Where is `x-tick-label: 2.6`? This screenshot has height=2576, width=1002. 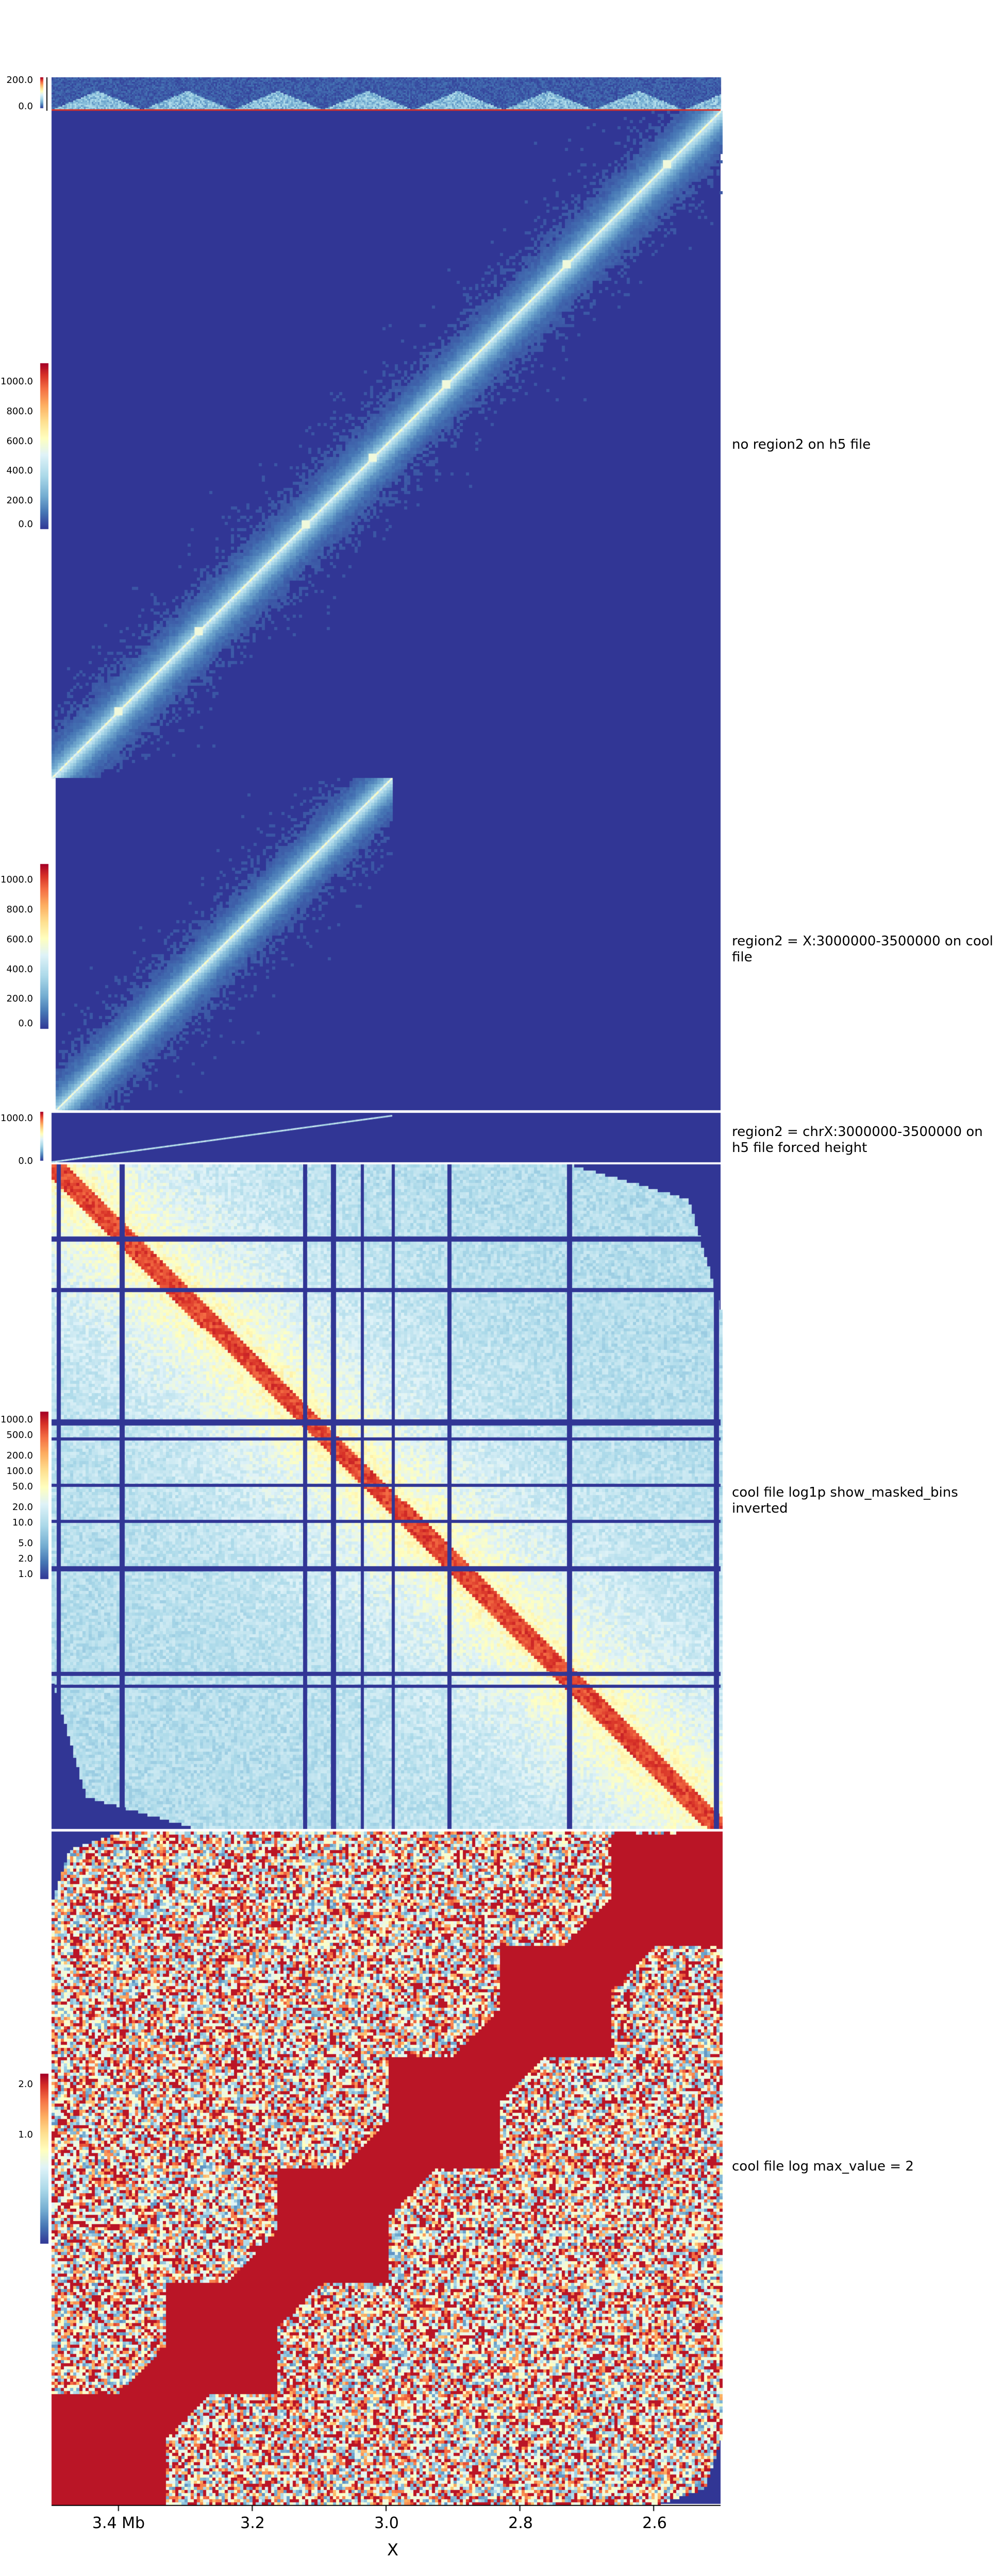 x-tick-label: 2.6 is located at coordinates (654, 2523).